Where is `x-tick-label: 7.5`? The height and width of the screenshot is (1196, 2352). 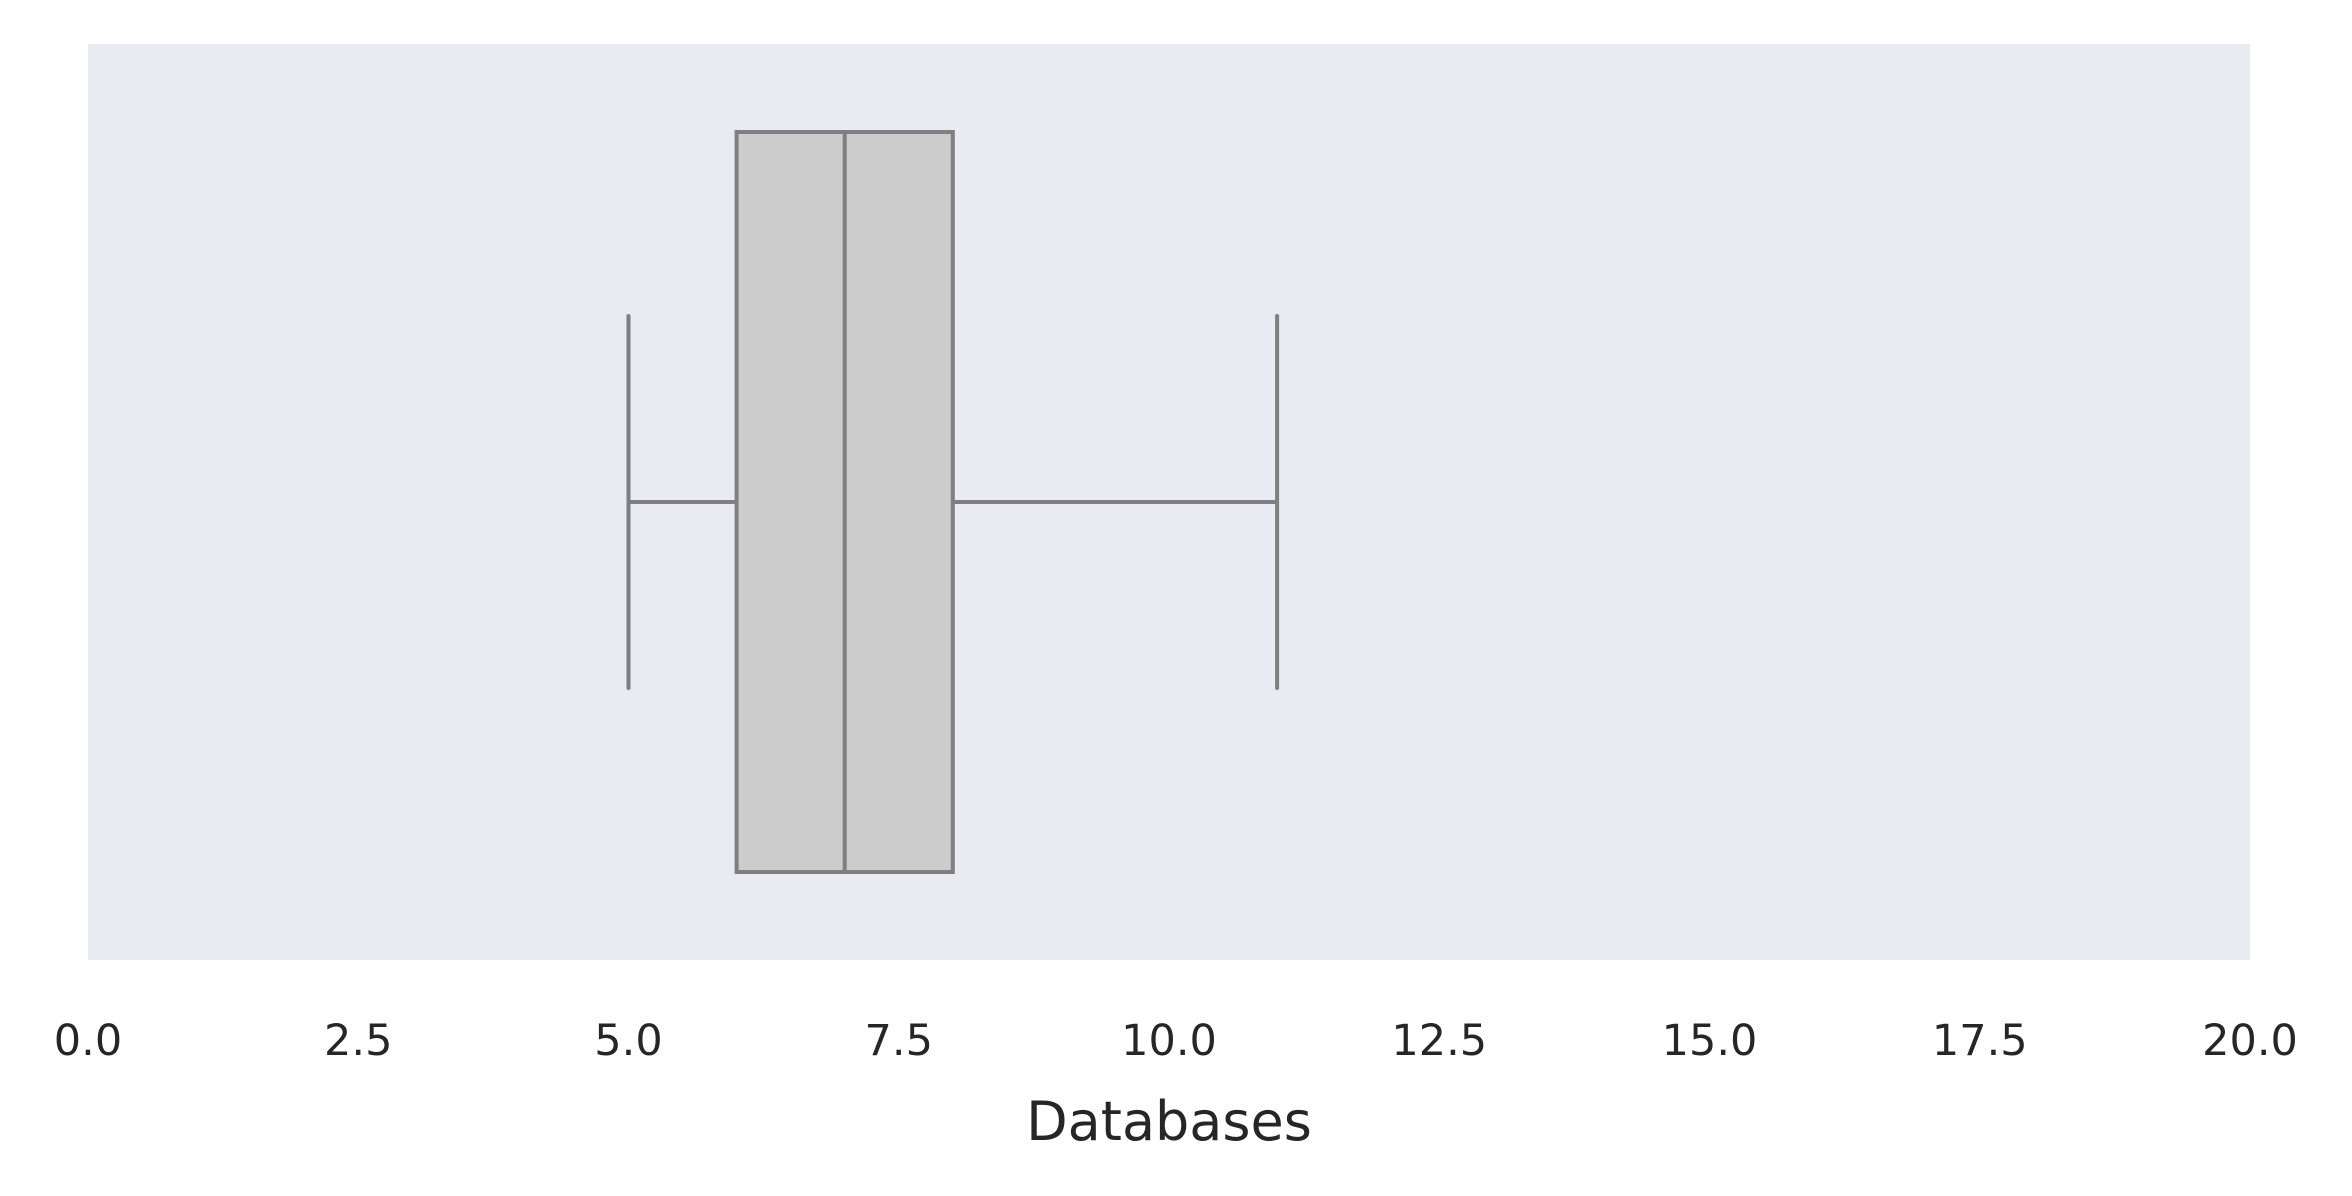 x-tick-label: 7.5 is located at coordinates (899, 1041).